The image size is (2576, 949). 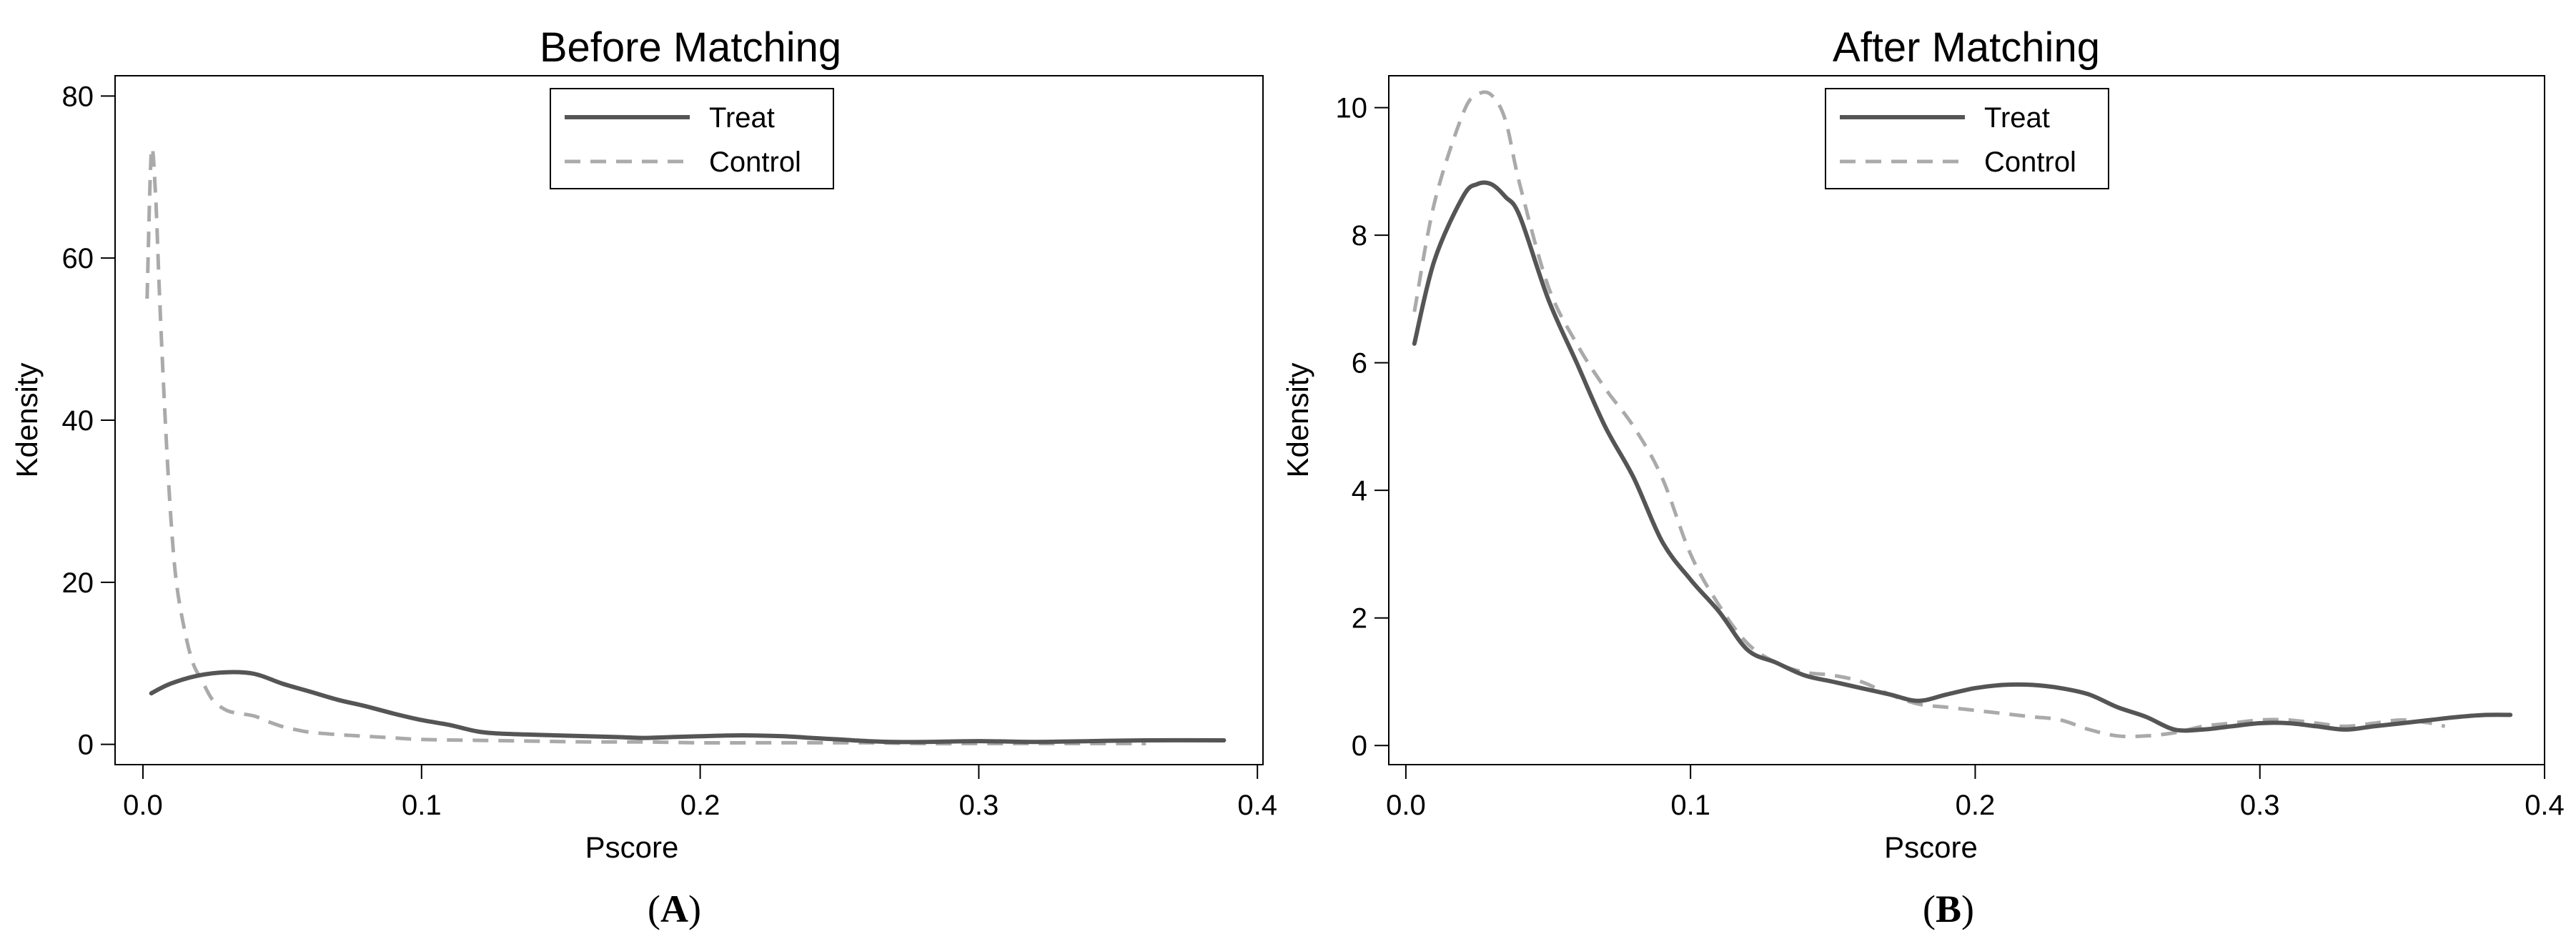 I want to click on y-tick-label: 2, so click(x=1359, y=619).